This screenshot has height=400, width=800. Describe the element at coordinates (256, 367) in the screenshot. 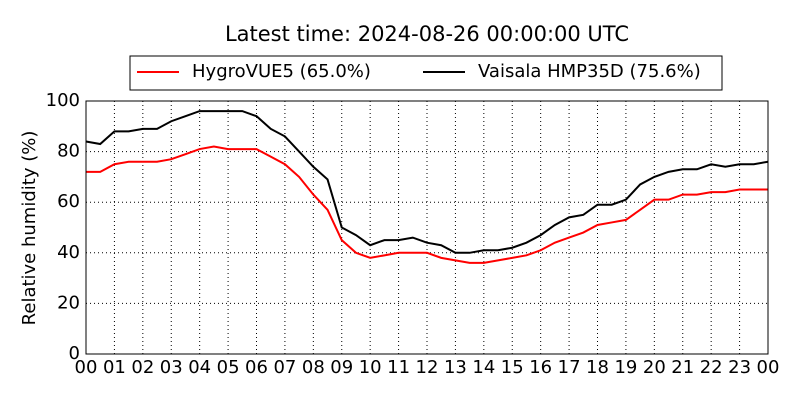

I see `x-tick-label: 06` at that location.